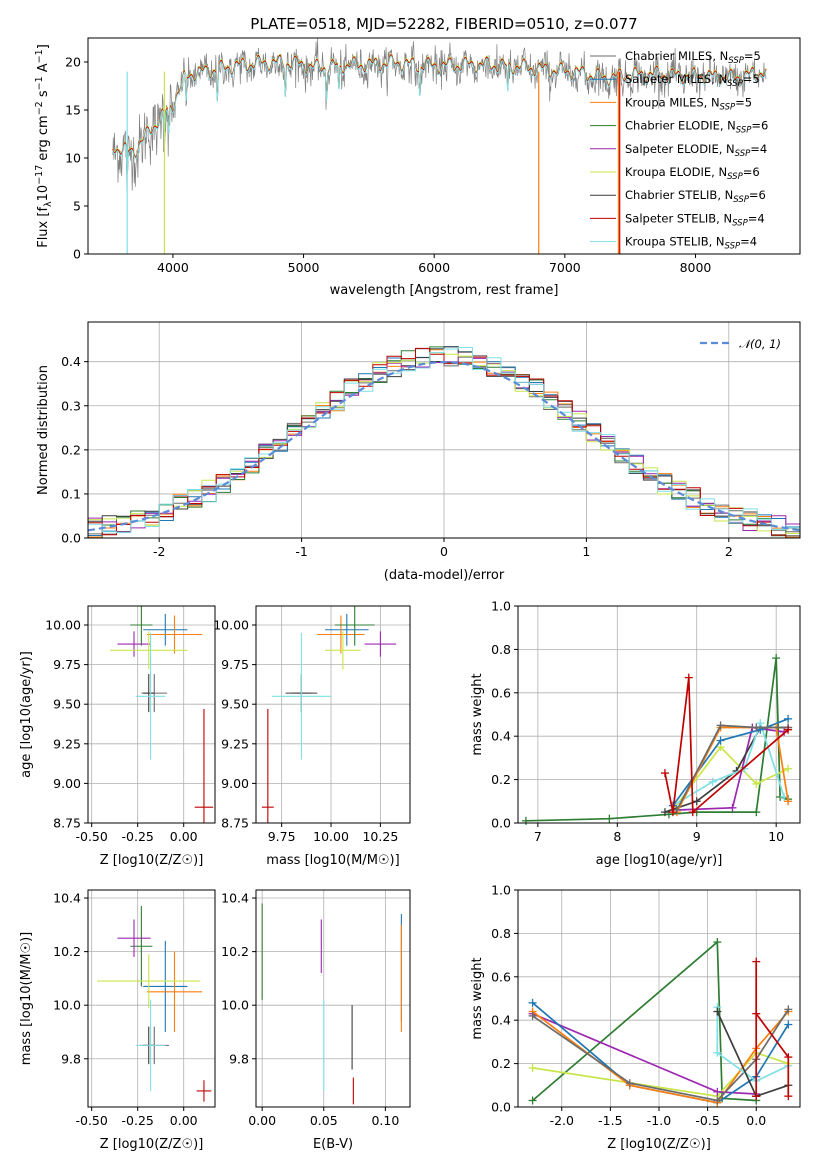 This screenshot has width=819, height=1170. I want to click on normal-curve, so click(444, 446).